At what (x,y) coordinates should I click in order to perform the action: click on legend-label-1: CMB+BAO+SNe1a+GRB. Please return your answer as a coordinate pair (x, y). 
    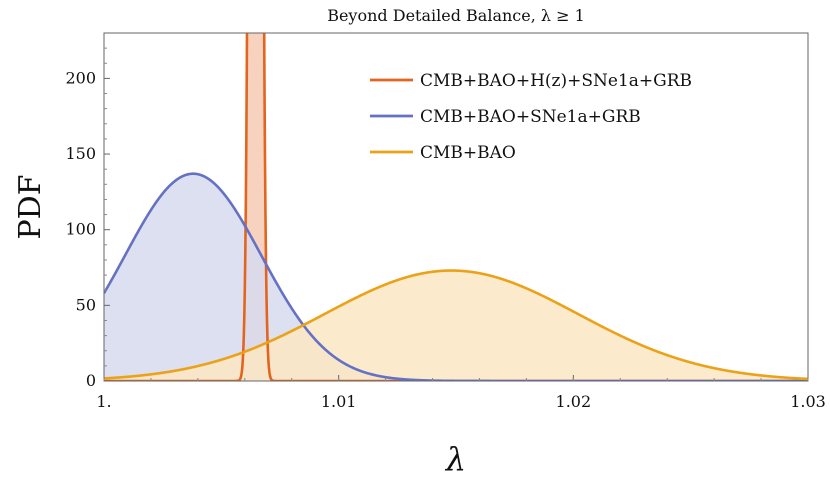
    Looking at the image, I should click on (530, 117).